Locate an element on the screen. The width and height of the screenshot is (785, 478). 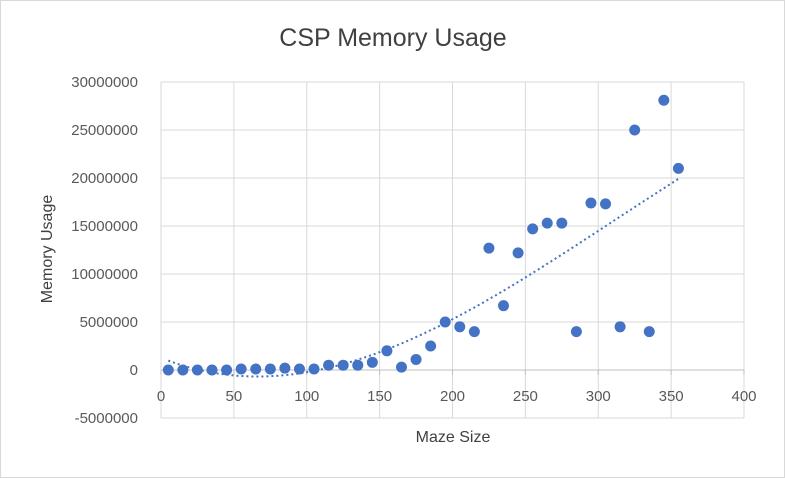
x-tick-label-4: 200 is located at coordinates (452, 396).